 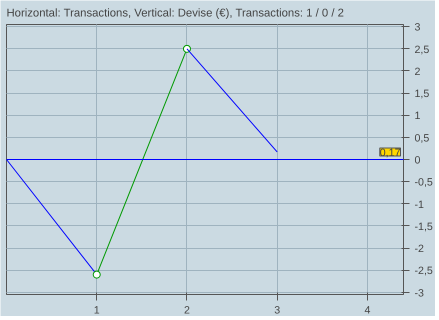 I want to click on x-tick-label: 4, so click(x=367, y=310).